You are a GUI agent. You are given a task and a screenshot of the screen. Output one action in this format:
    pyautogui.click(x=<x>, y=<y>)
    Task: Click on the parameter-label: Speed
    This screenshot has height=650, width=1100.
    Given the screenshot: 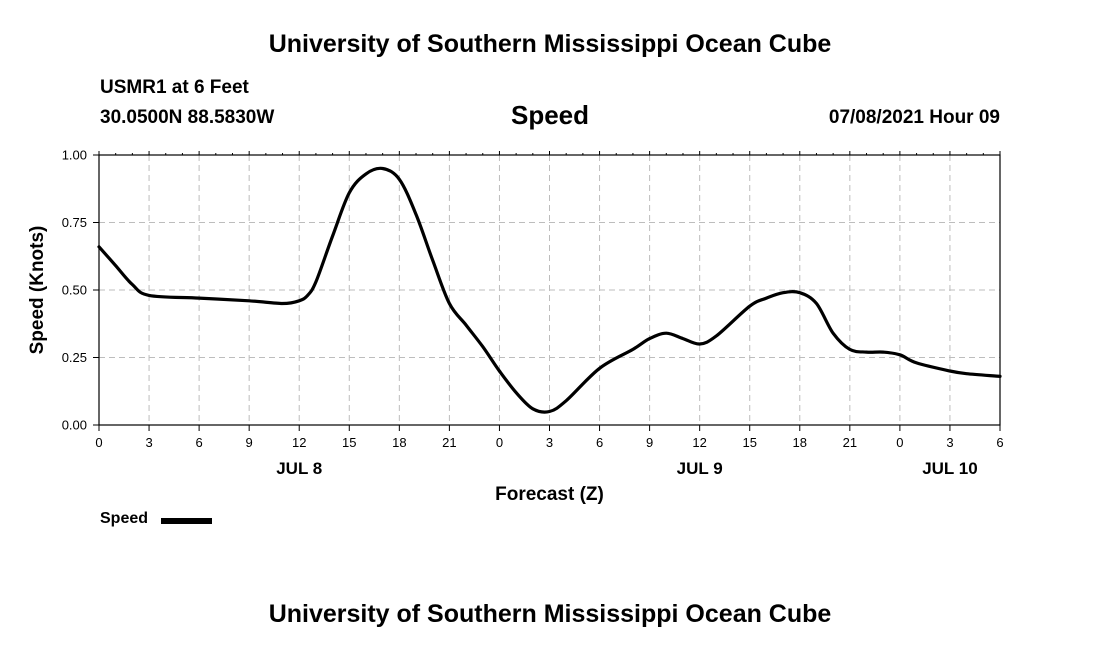 What is the action you would take?
    pyautogui.click(x=550, y=115)
    